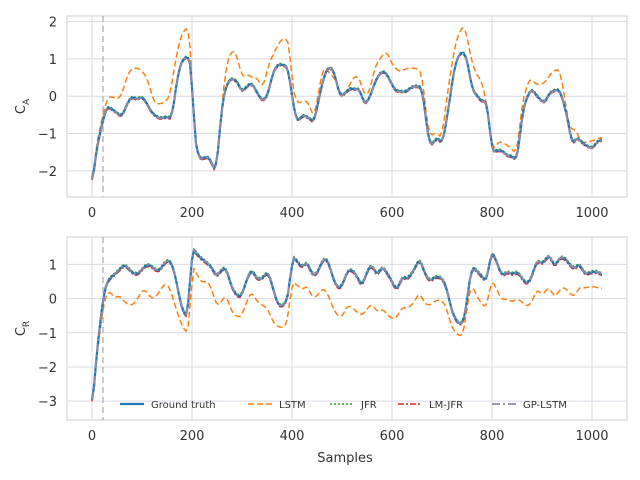 The image size is (640, 480). I want to click on x-axis-label: Samples, so click(345, 458).